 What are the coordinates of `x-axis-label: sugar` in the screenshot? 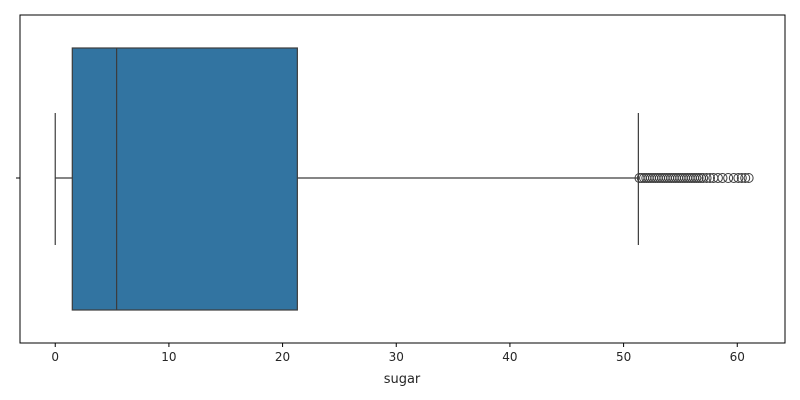 It's located at (402, 379).